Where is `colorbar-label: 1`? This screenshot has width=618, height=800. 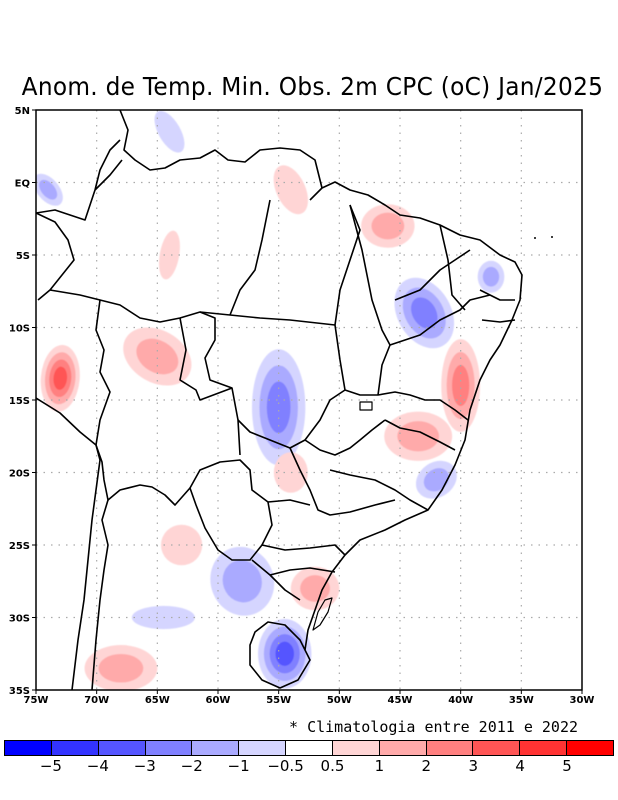
colorbar-label: 1 is located at coordinates (379, 766).